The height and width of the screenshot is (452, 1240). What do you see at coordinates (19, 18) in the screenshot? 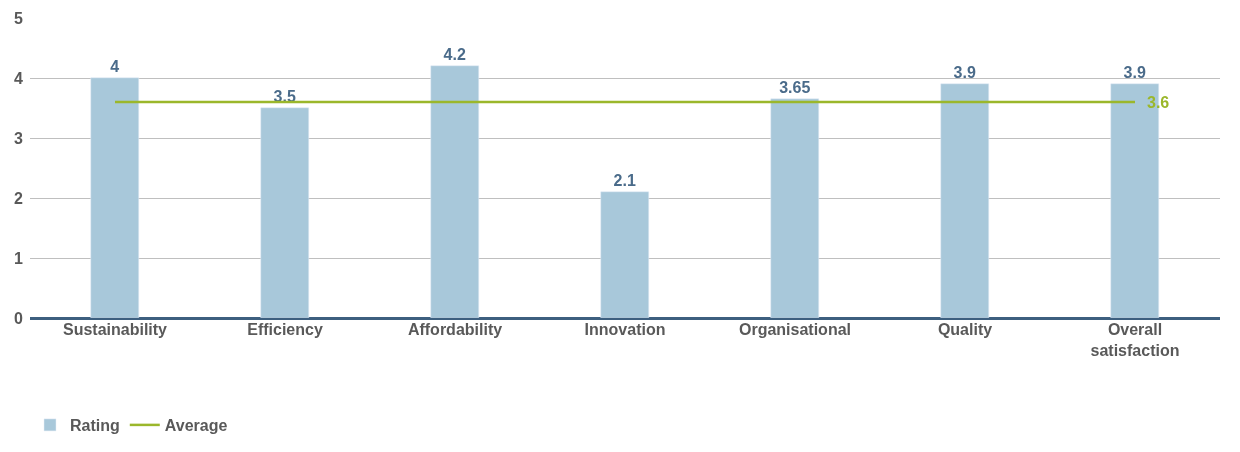
I see `y-tick-label: 5` at bounding box center [19, 18].